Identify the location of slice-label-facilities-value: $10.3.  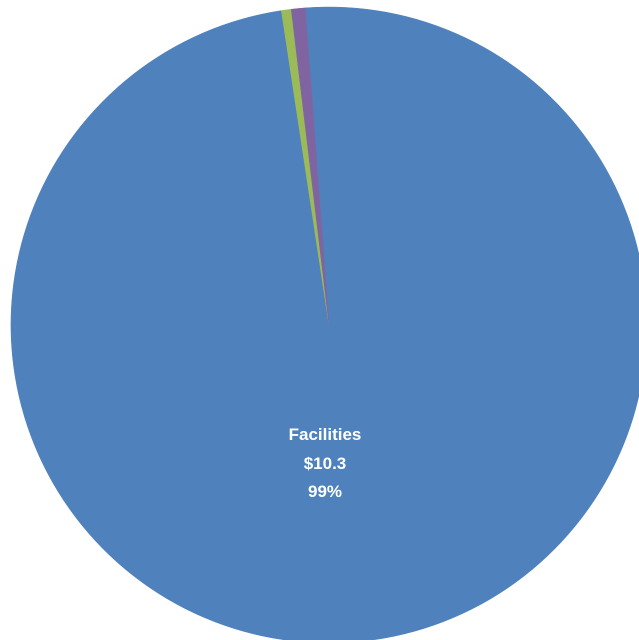
(325, 463).